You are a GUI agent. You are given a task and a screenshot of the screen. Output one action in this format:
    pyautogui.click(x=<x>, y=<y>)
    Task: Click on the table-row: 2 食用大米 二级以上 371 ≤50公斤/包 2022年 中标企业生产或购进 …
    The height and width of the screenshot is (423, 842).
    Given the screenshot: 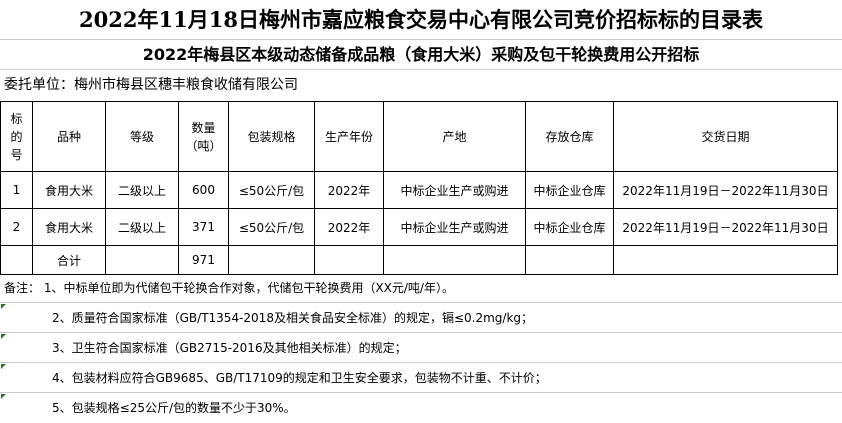 What is the action you would take?
    pyautogui.click(x=419, y=227)
    